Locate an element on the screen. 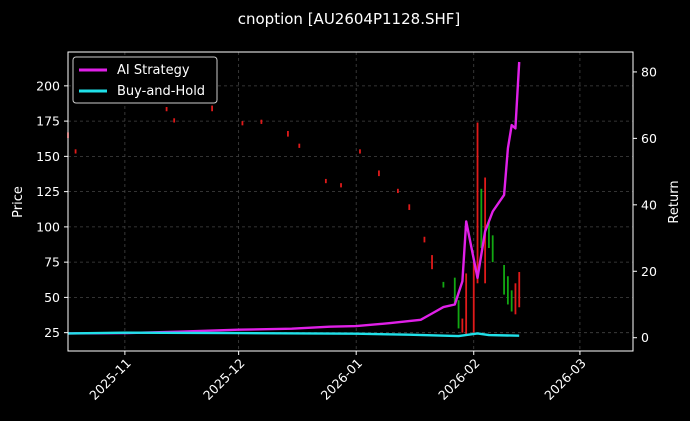  legend-ai-label: AI Strategy is located at coordinates (153, 70).